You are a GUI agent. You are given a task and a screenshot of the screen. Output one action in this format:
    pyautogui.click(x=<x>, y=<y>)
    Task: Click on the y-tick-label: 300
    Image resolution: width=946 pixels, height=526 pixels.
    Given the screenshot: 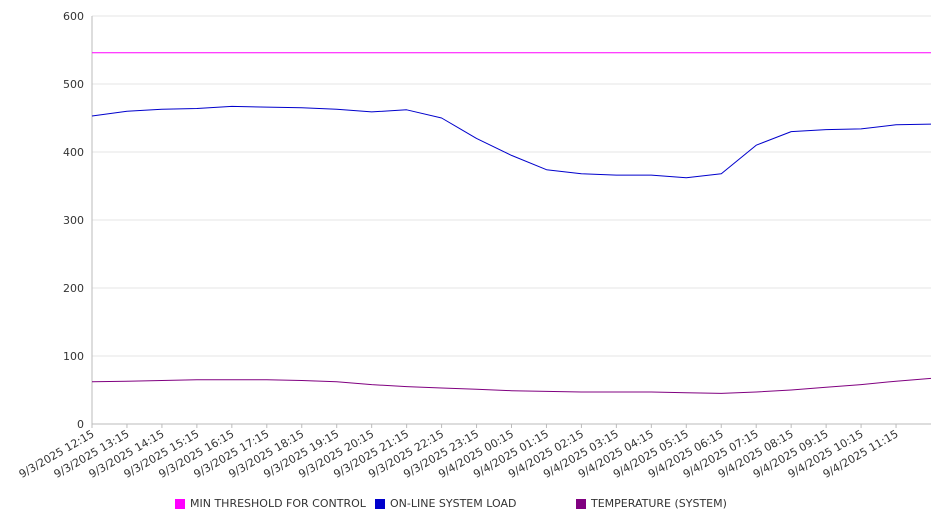 What is the action you would take?
    pyautogui.click(x=73, y=220)
    